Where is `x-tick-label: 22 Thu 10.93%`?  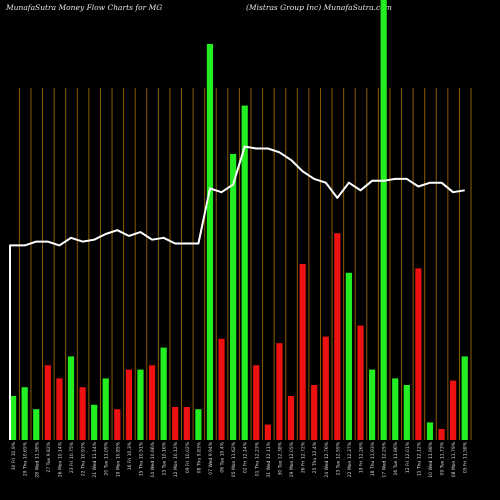
x-tick-label: 22 Thu 10.93% is located at coordinates (84, 458).